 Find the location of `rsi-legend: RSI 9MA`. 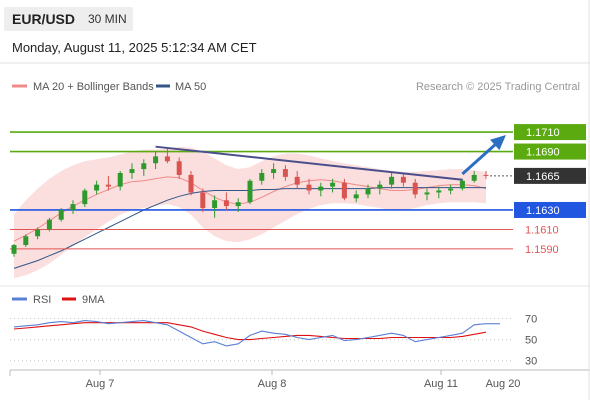

rsi-legend: RSI 9MA is located at coordinates (58, 300).